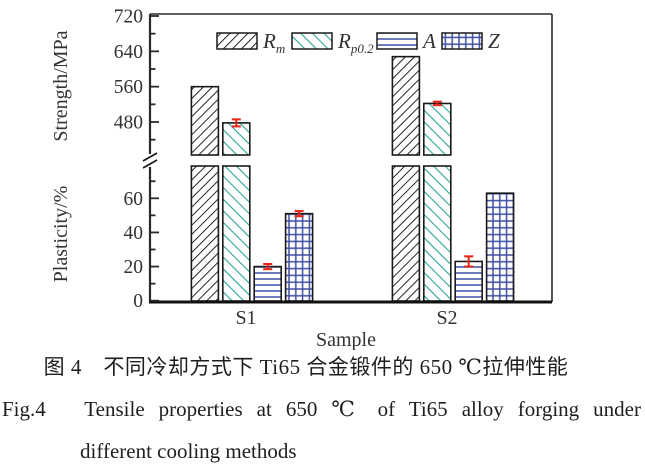 The image size is (645, 474). What do you see at coordinates (236, 233) in the screenshot?
I see `bar-S1-Rp0.2-lower` at bounding box center [236, 233].